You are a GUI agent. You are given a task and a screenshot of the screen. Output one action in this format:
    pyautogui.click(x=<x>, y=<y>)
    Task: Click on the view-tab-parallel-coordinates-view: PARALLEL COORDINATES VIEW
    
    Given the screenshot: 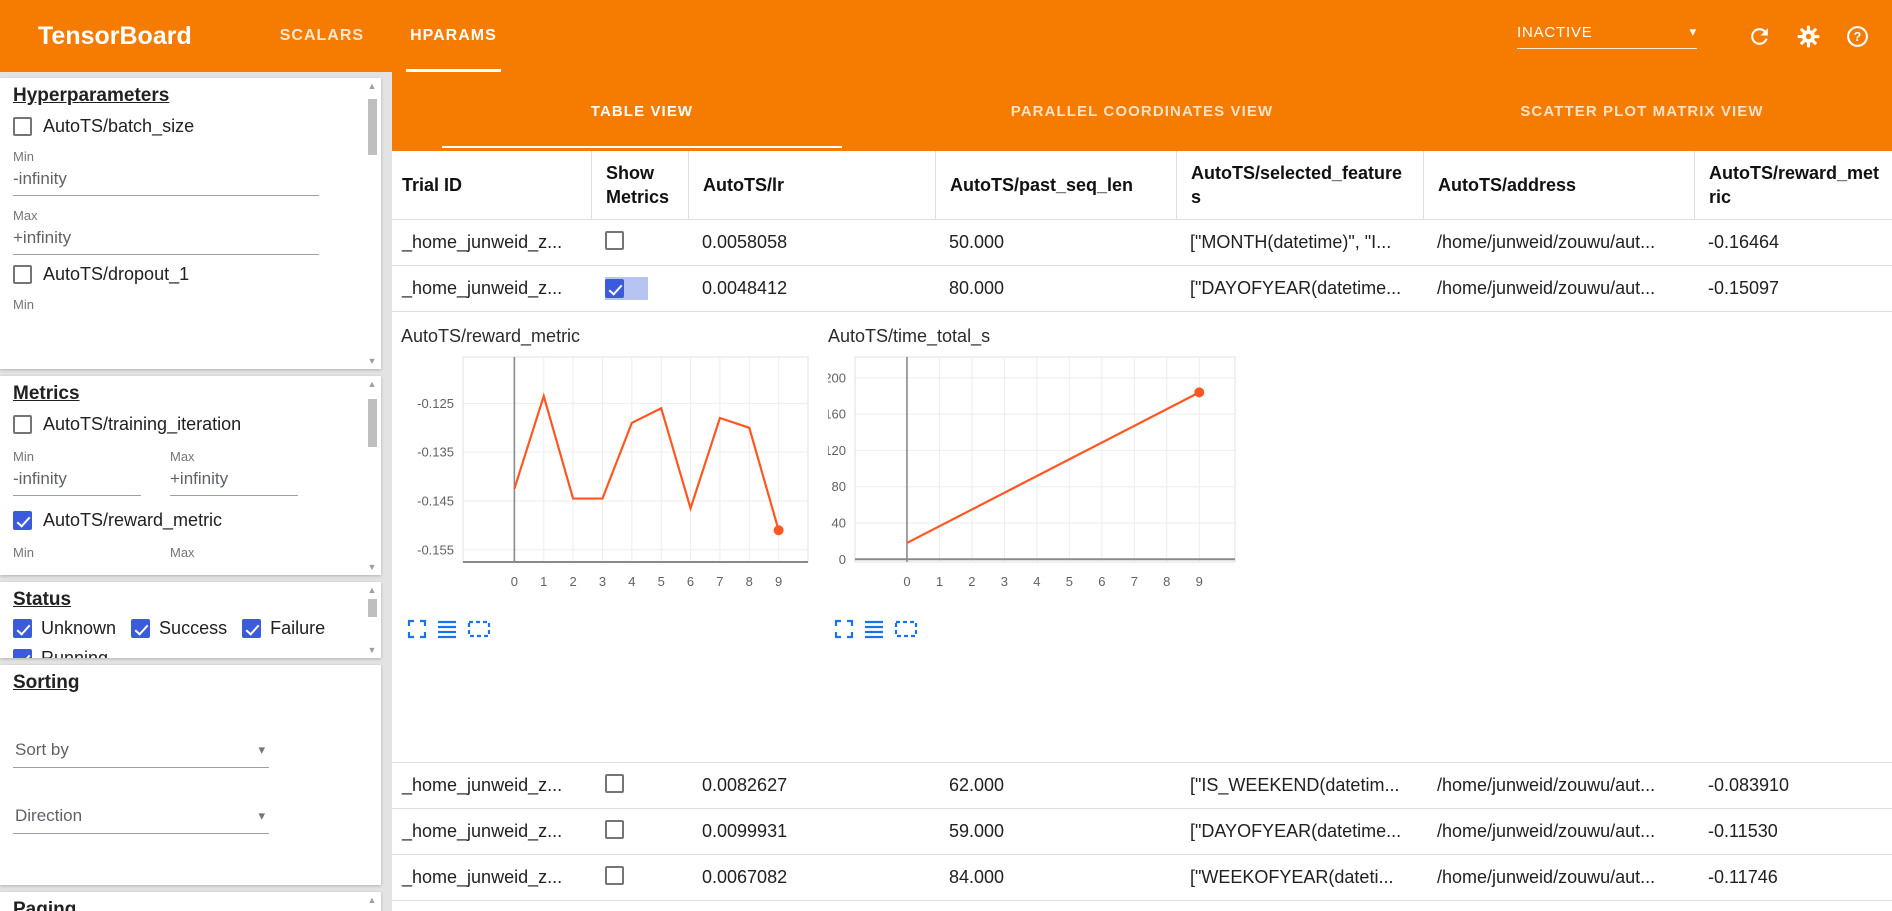 What is the action you would take?
    pyautogui.click(x=1142, y=111)
    